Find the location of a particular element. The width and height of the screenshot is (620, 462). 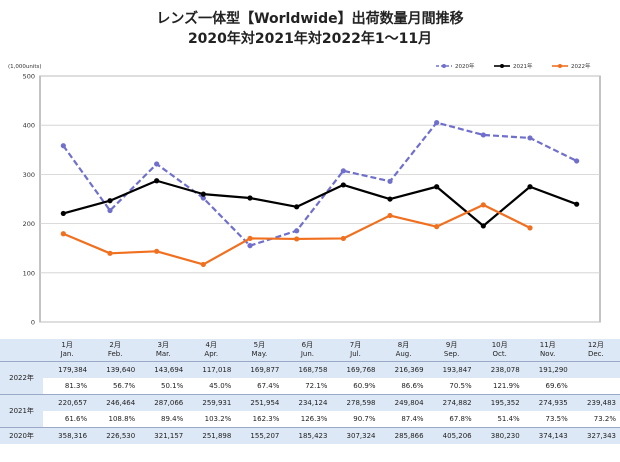

pct-cell: 81.3% is located at coordinates (67, 386).